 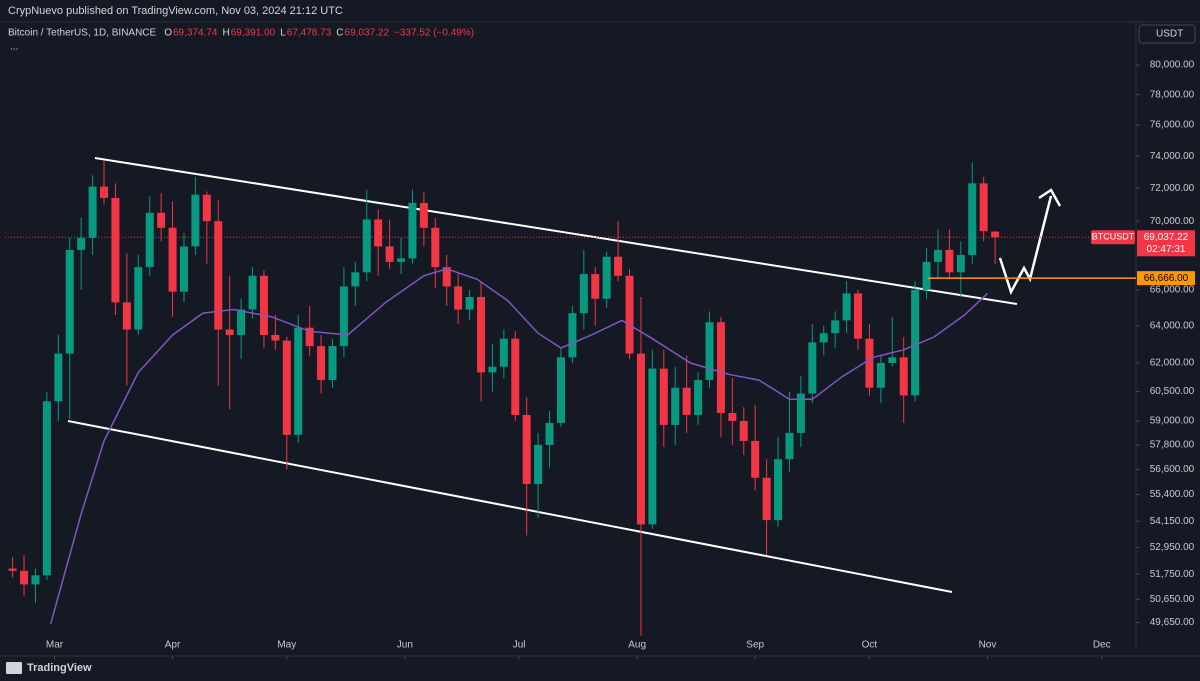 What do you see at coordinates (434, 33) in the screenshot?
I see `change: −337.52 (−0.49%)` at bounding box center [434, 33].